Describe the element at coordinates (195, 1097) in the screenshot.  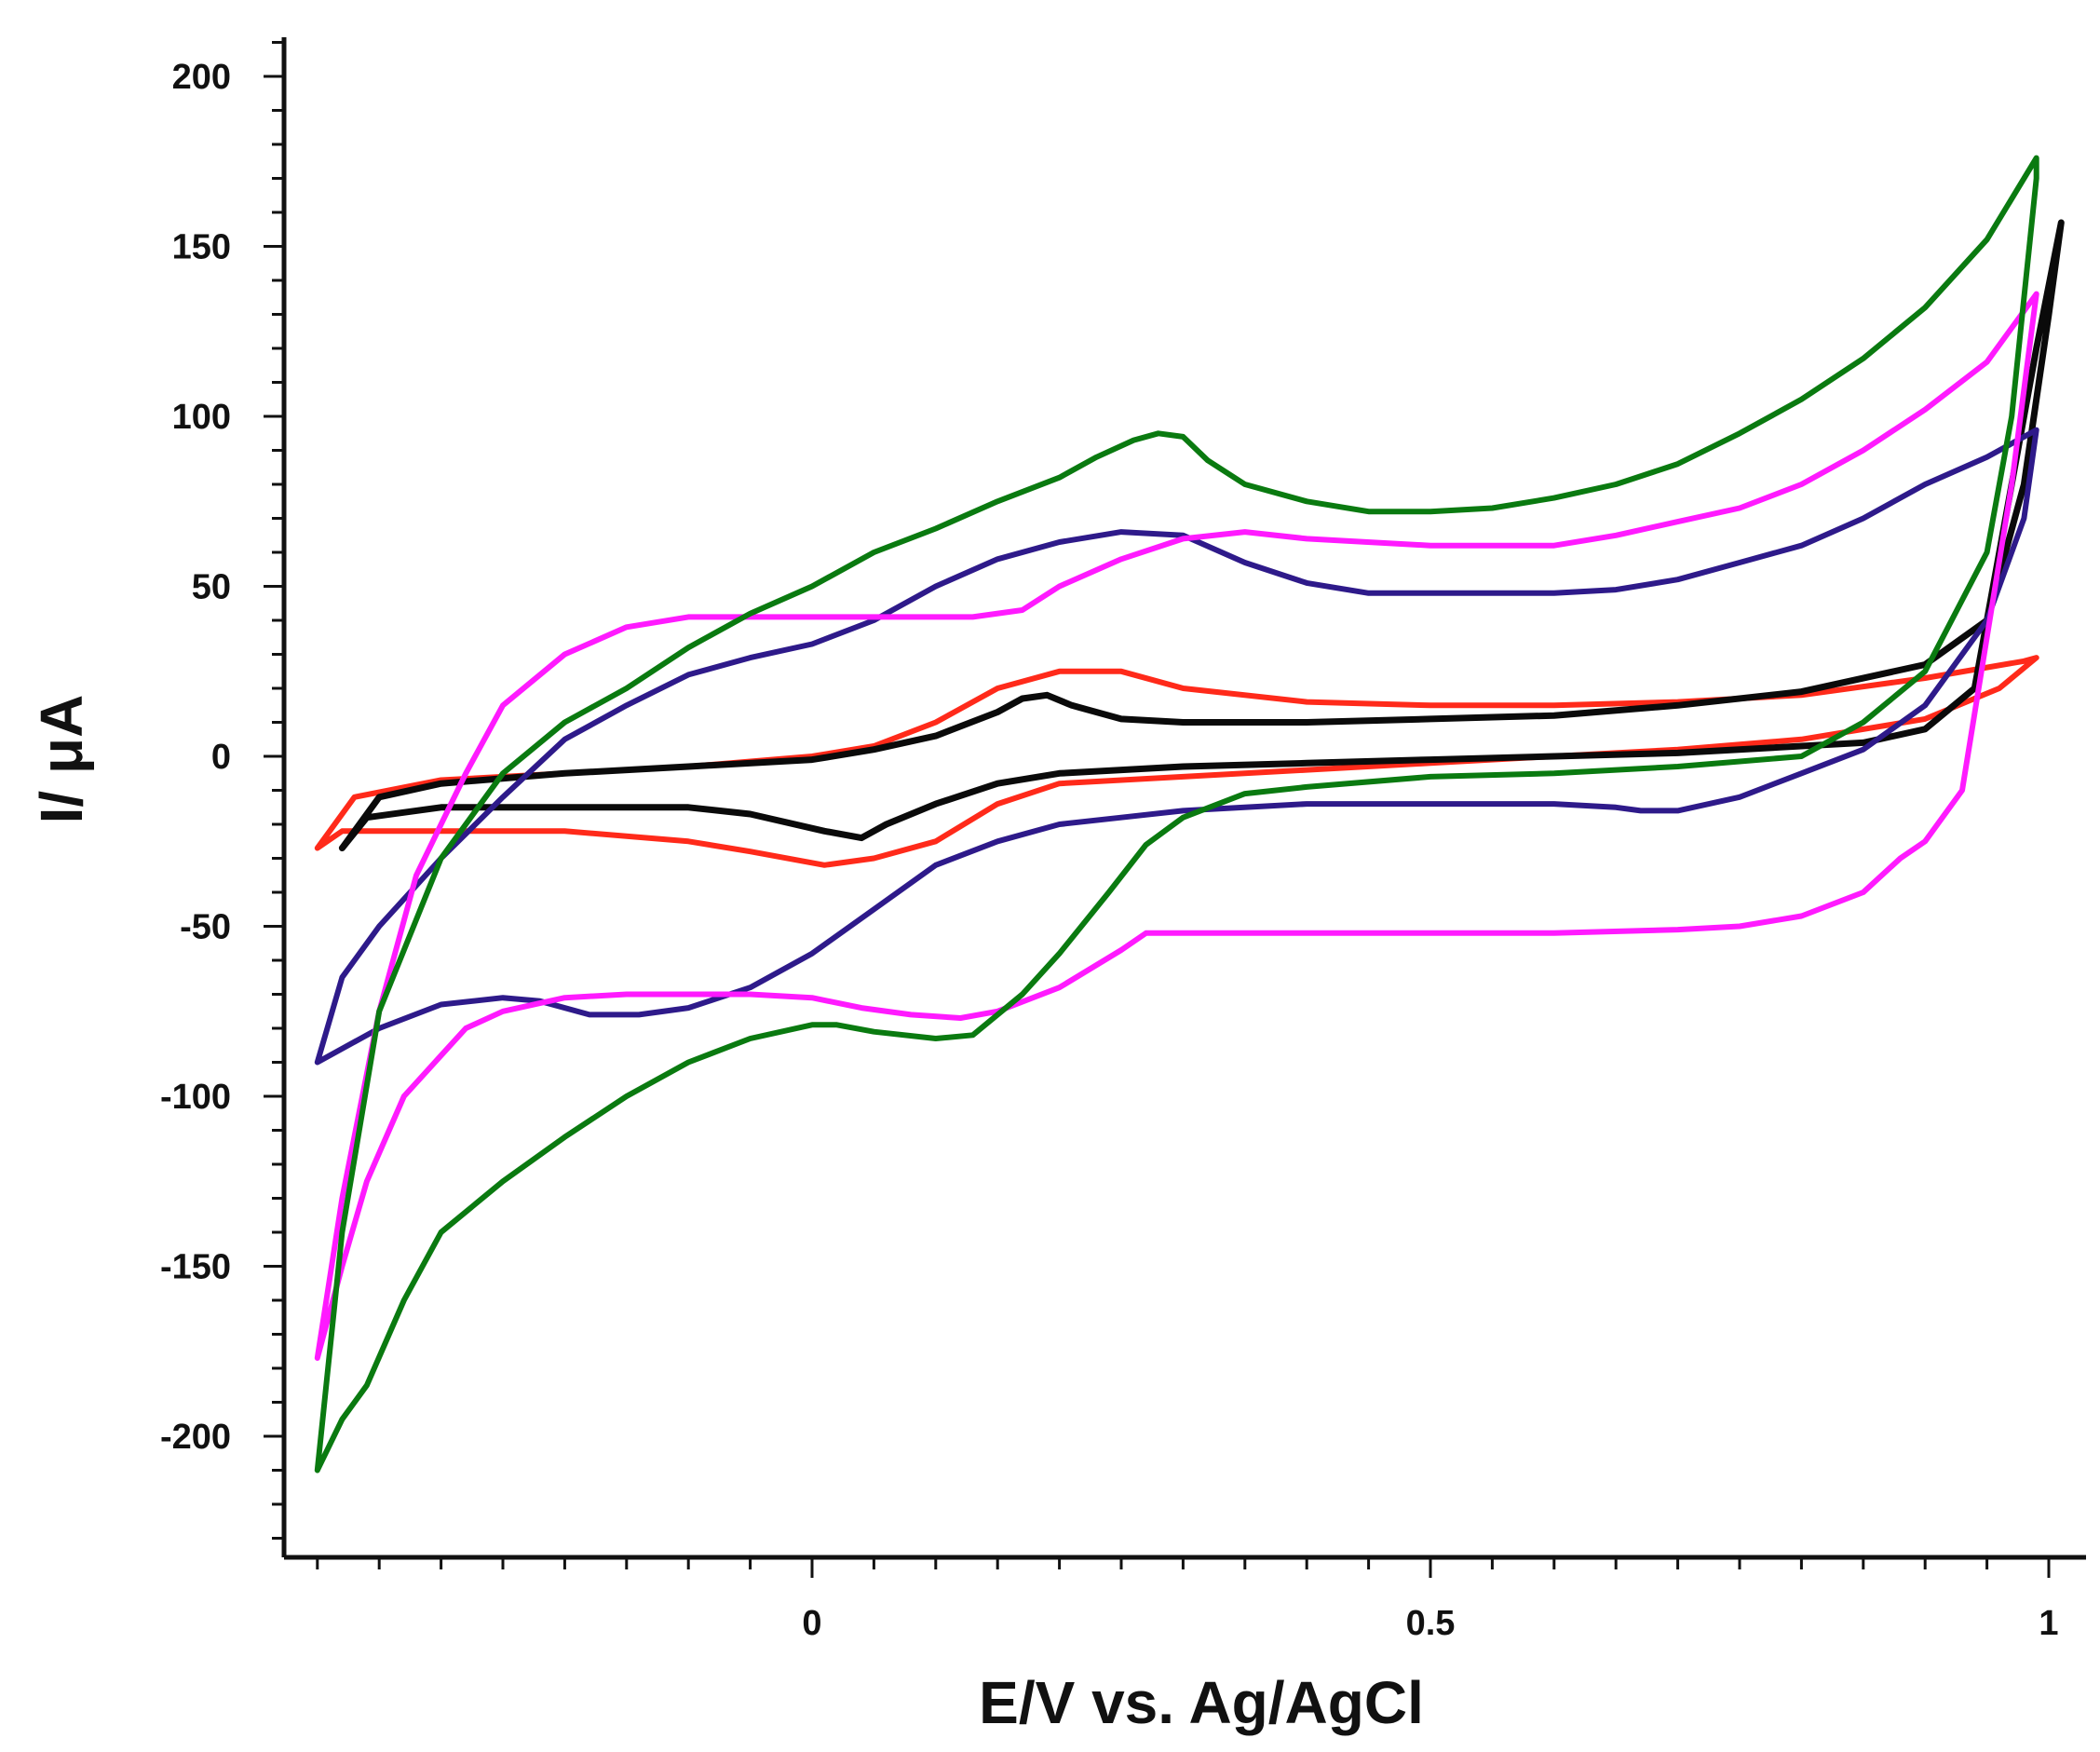
I see `y-tick-label: -100` at that location.